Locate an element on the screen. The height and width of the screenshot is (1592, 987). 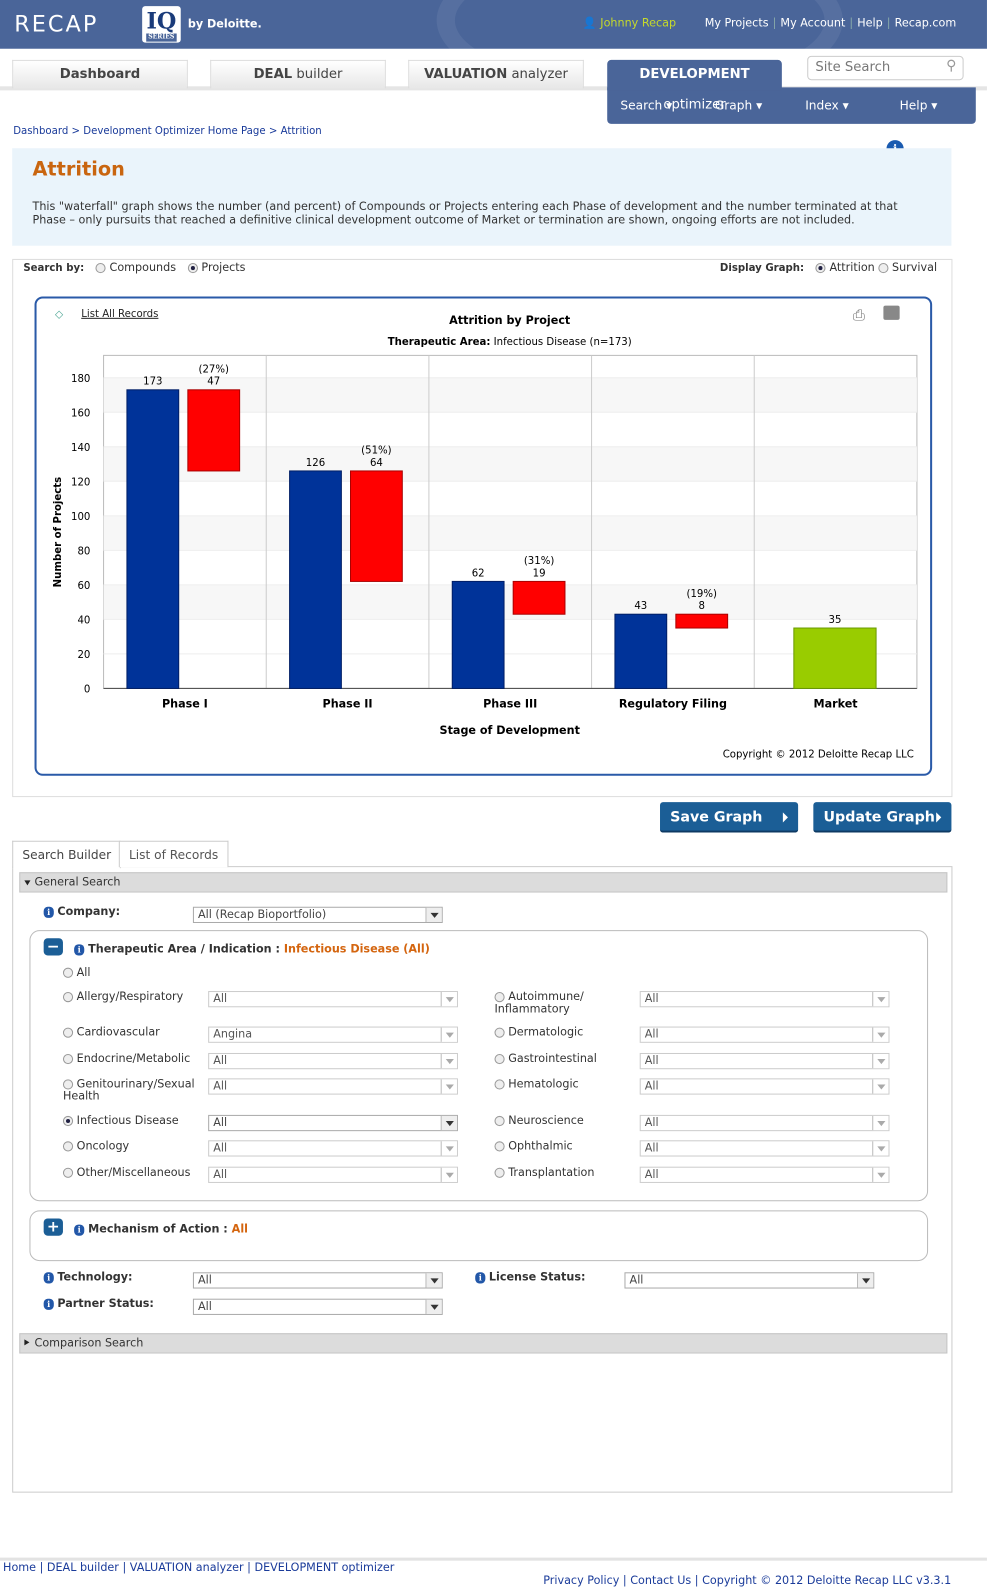
print-icon: ⎙ is located at coordinates (859, 314).